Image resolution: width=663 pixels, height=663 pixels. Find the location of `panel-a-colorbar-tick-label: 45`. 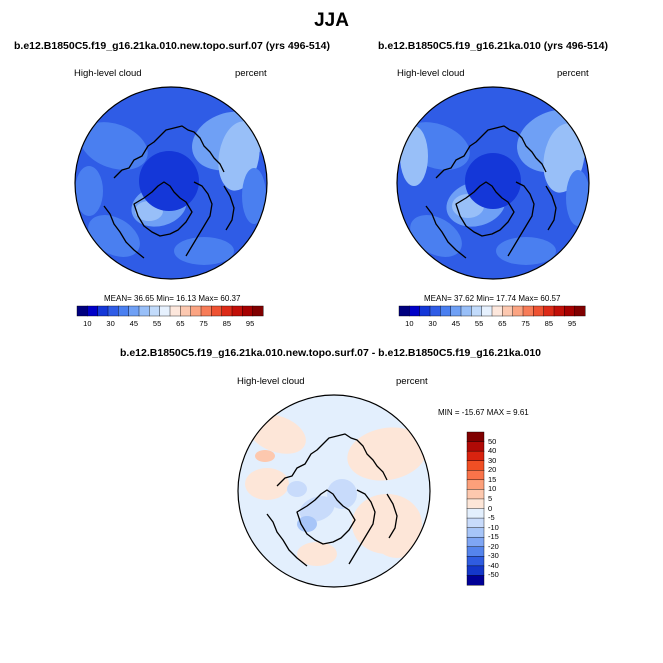

panel-a-colorbar-tick-label: 45 is located at coordinates (133, 323).